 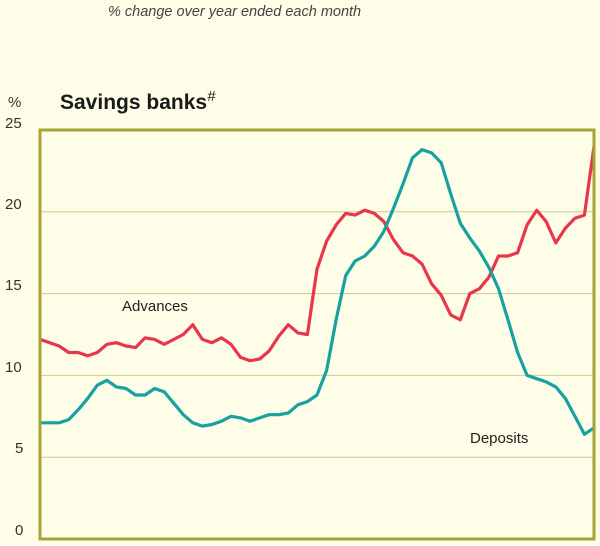 I want to click on y-tick-label-0: 0, so click(x=19, y=530).